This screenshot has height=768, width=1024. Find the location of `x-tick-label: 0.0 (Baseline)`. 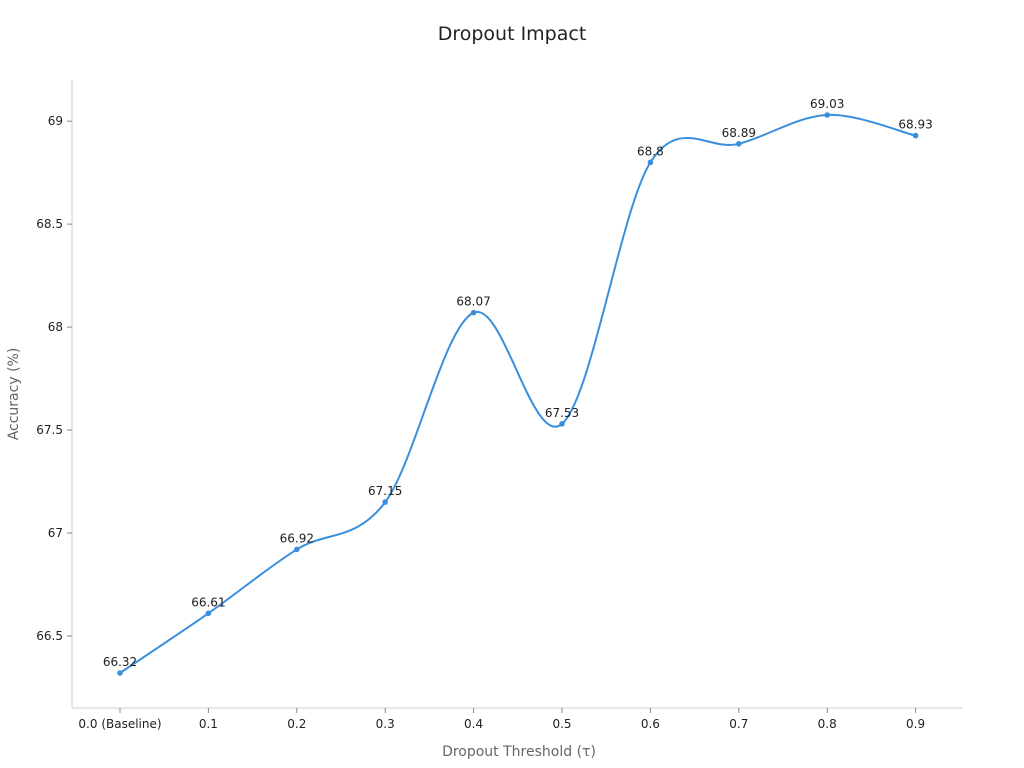

x-tick-label: 0.0 (Baseline) is located at coordinates (119, 724).